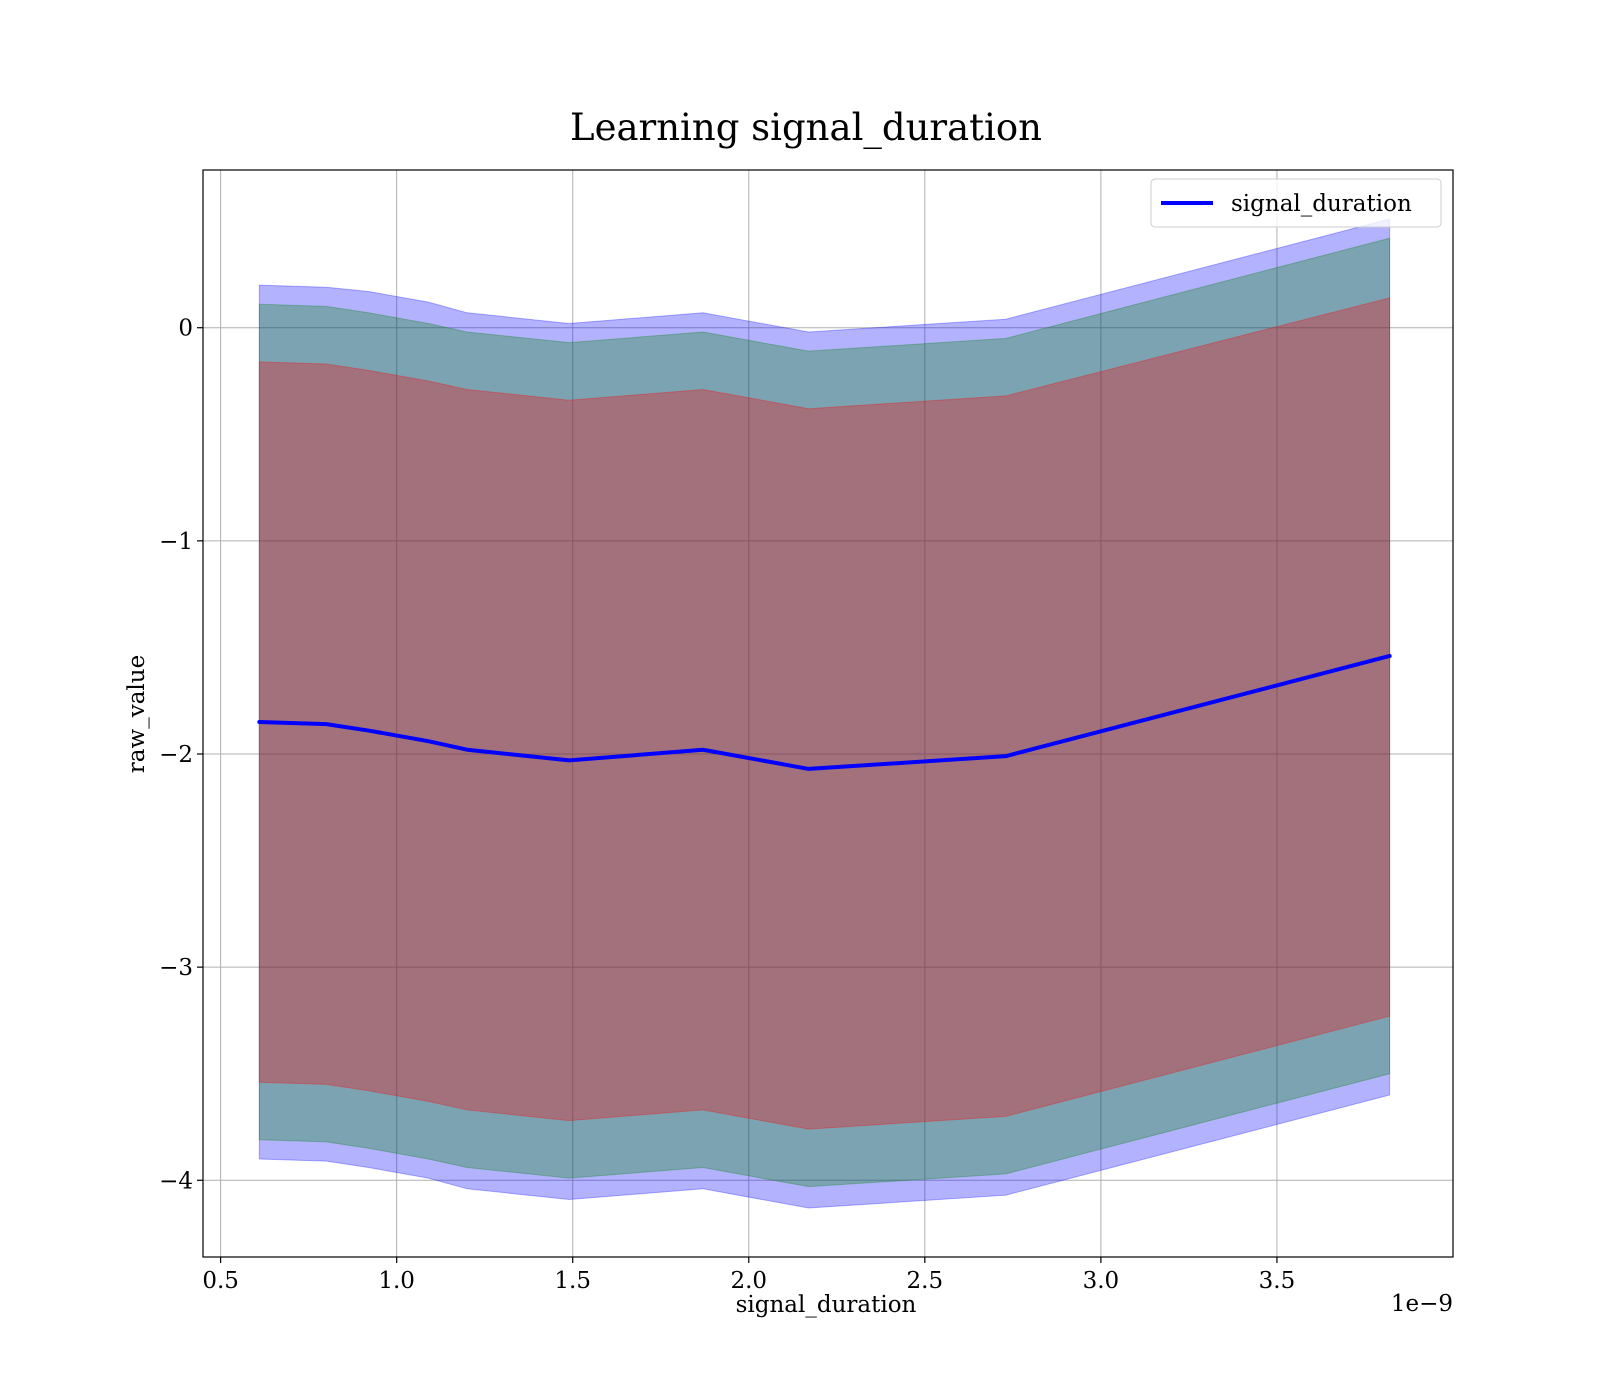 Image resolution: width=1600 pixels, height=1400 pixels. I want to click on lines, so click(824, 712).